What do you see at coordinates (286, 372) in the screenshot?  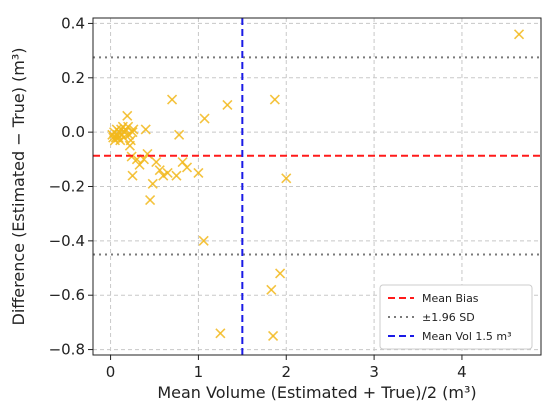 I see `x-tick-label: 2` at bounding box center [286, 372].